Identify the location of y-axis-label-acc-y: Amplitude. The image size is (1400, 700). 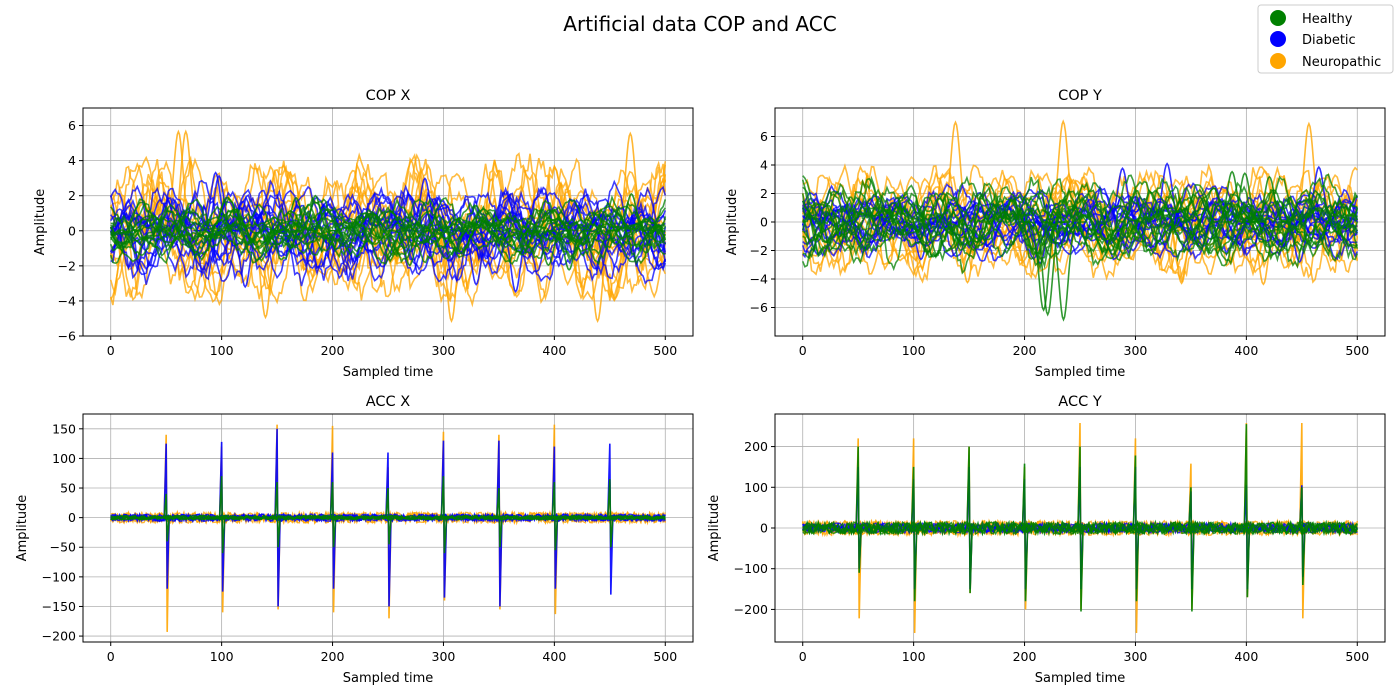
(714, 528).